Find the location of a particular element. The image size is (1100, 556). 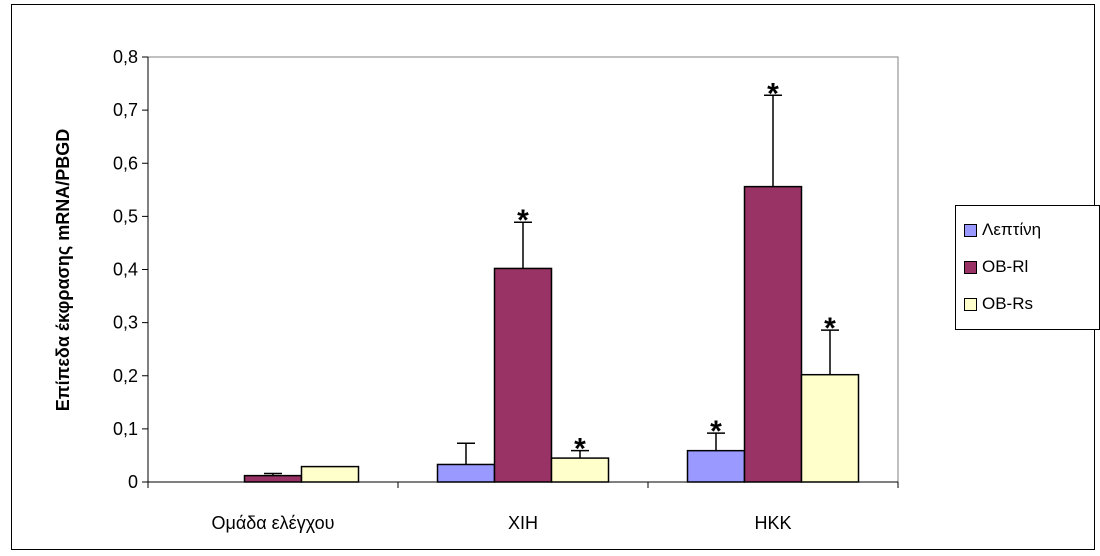

y-axis-label: Επίπεδα έκφρασης mRNA/PBGD is located at coordinates (63, 270).